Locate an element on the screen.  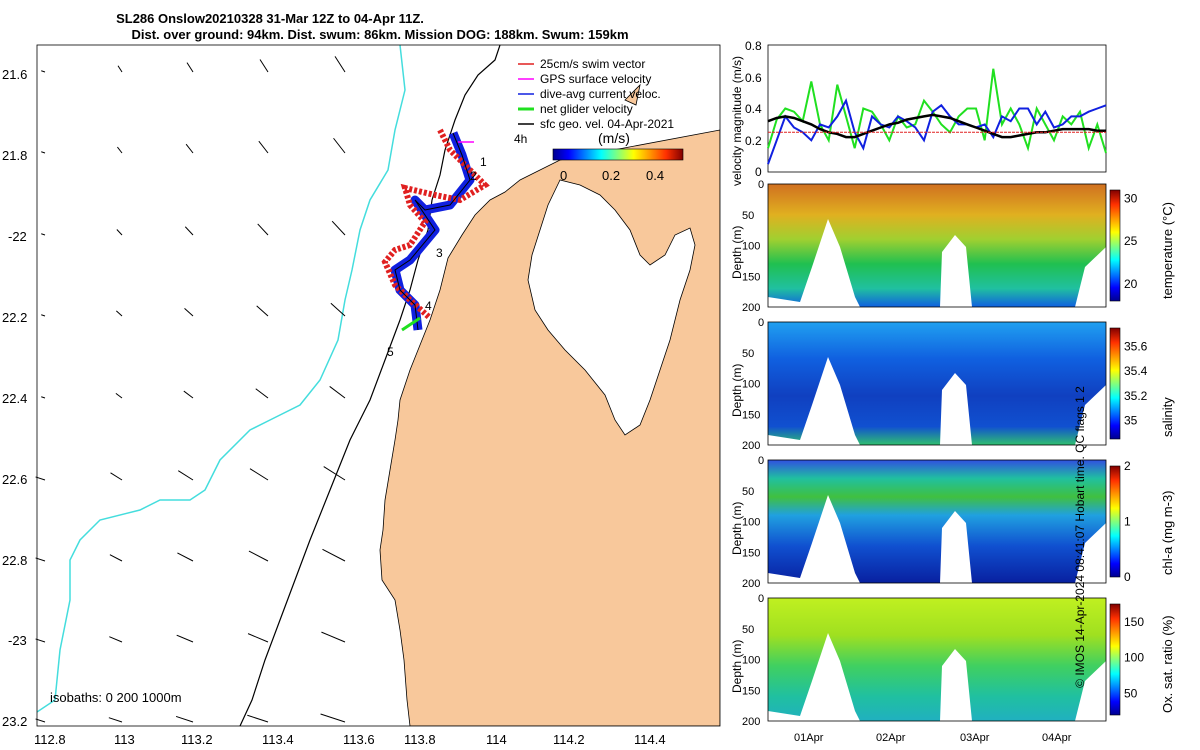
velocity-y-ticks: 0.8 0.6 0.4 0.2 0 is located at coordinates (753, 109).